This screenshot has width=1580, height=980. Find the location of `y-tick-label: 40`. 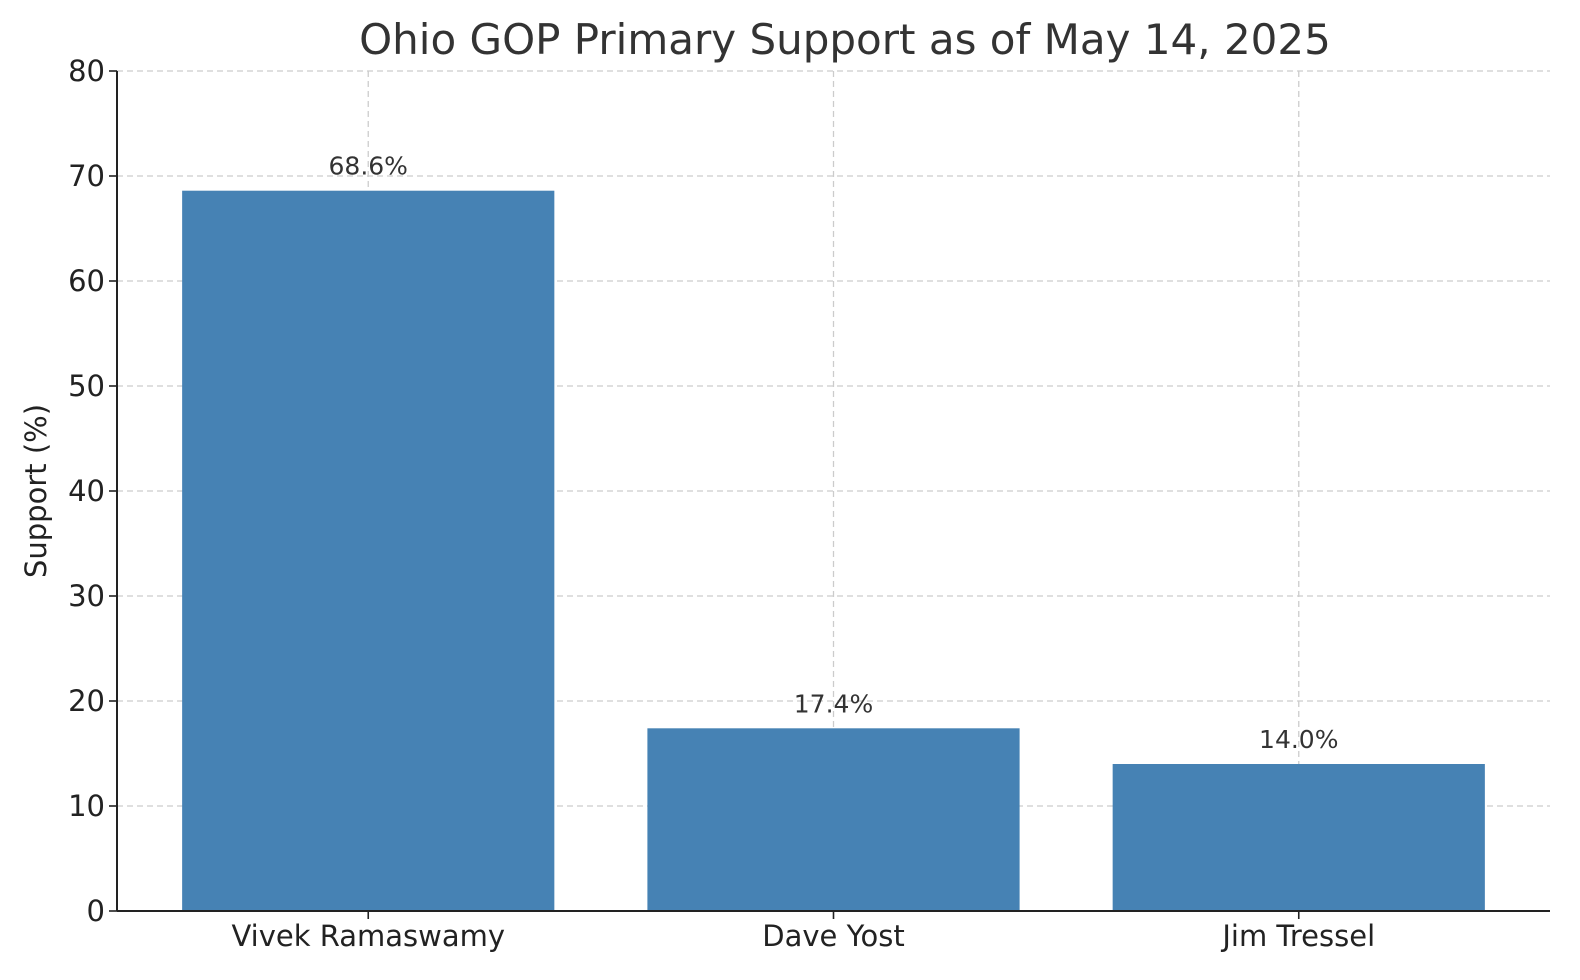

y-tick-label: 40 is located at coordinates (86, 491).